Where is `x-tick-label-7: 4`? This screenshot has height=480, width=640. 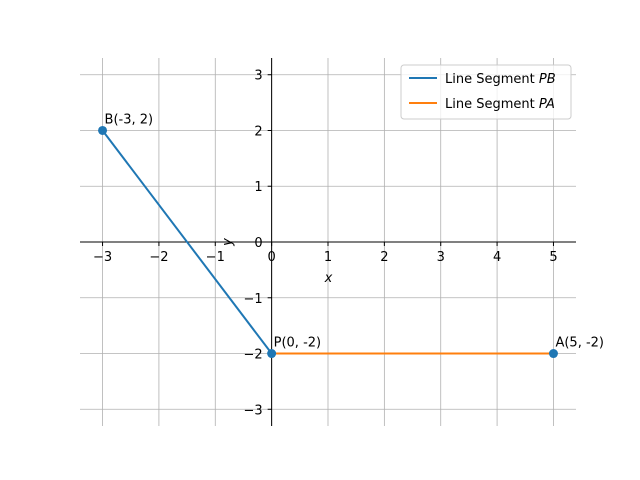
x-tick-label-7: 4 is located at coordinates (497, 257).